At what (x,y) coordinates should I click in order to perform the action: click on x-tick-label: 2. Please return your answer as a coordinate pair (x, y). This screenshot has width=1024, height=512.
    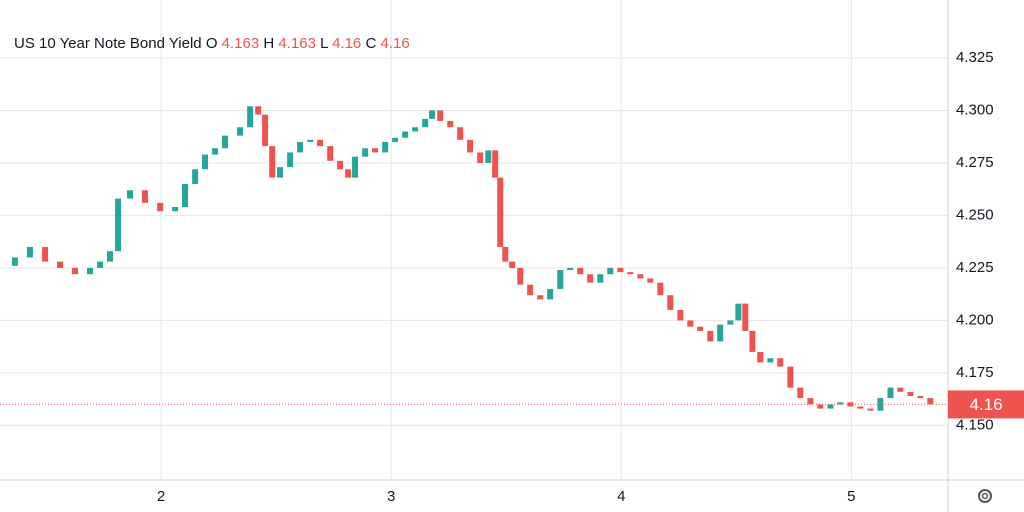
    Looking at the image, I should click on (161, 496).